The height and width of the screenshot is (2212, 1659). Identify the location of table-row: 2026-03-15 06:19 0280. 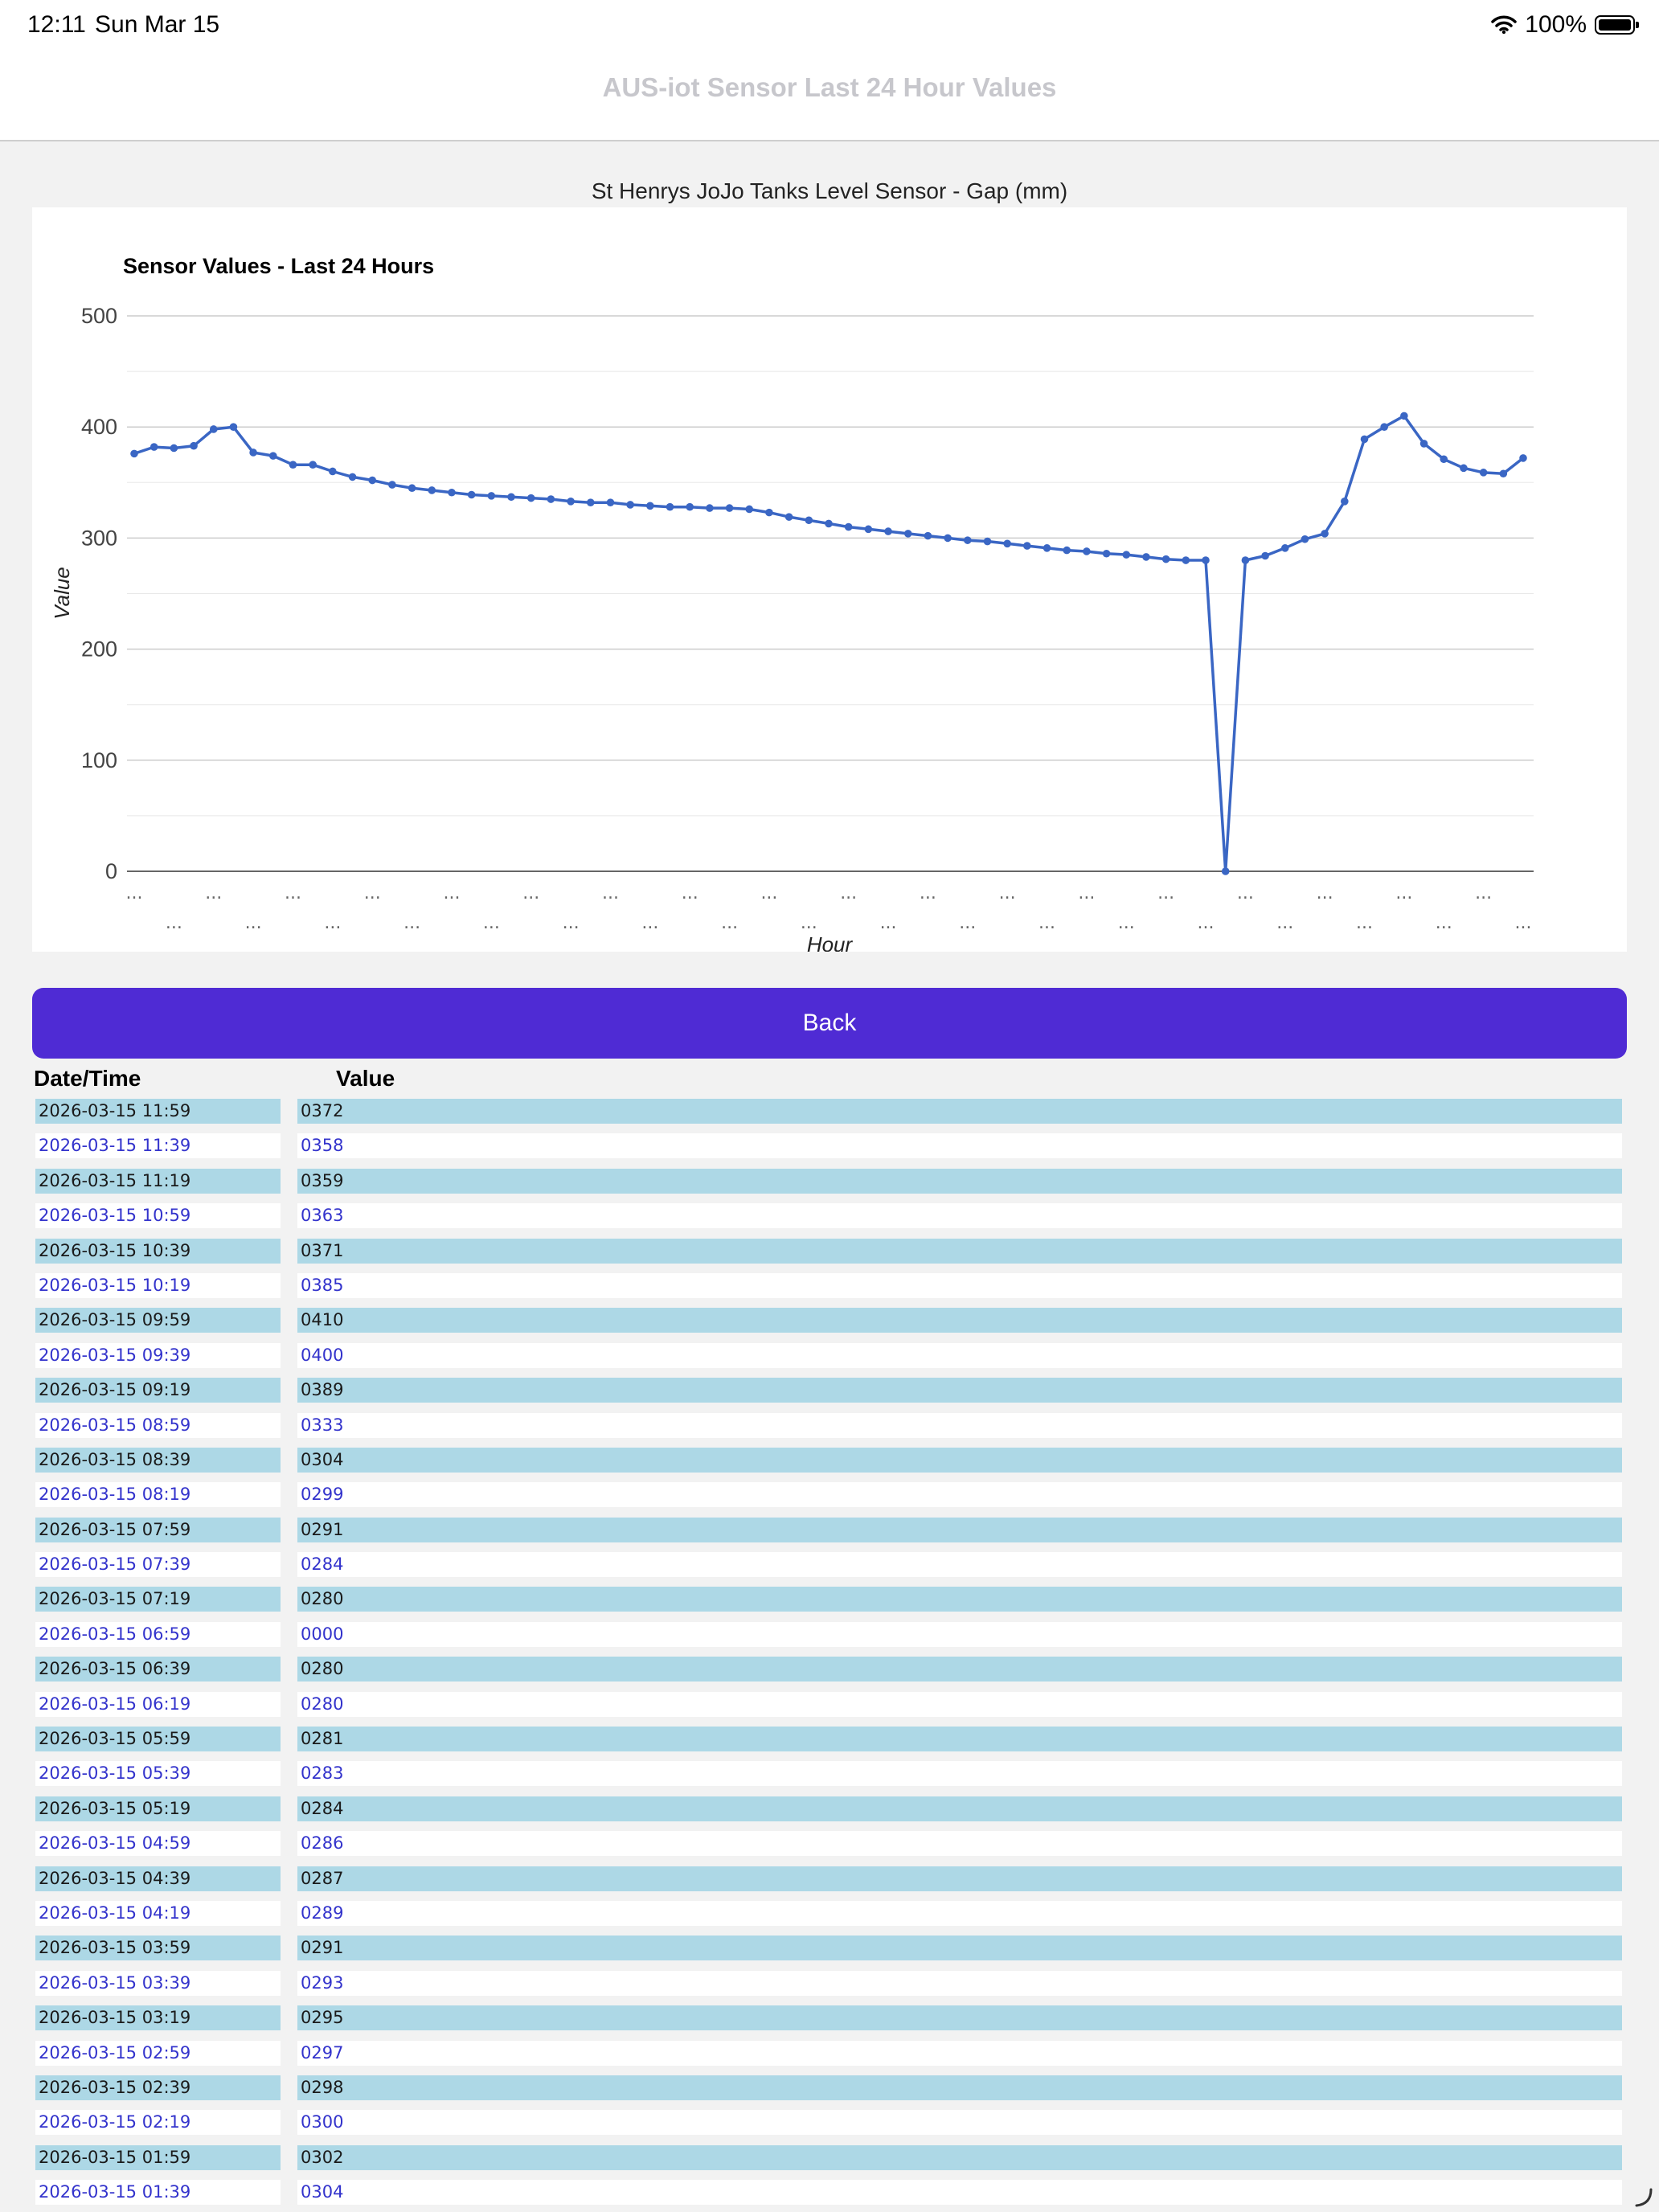
(829, 1705).